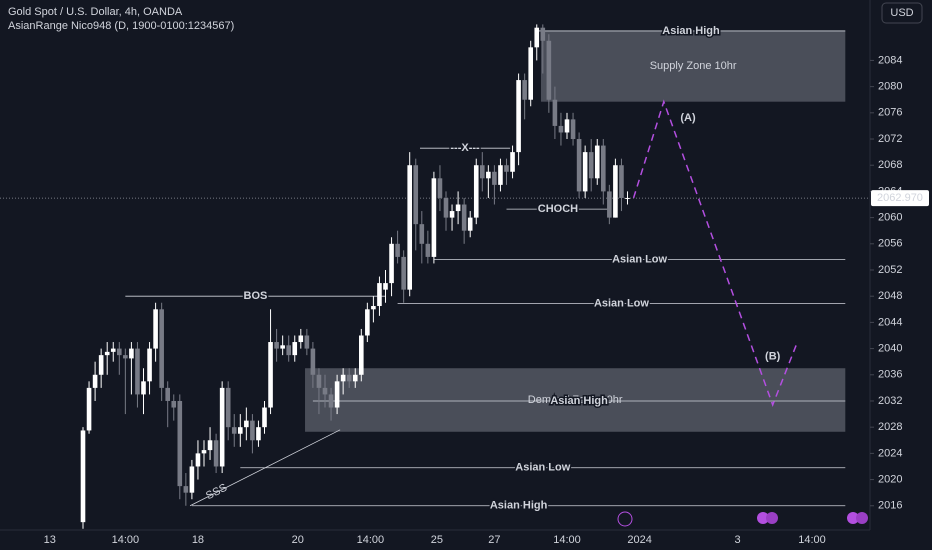 The image size is (932, 550). What do you see at coordinates (902, 13) in the screenshot?
I see `currency-button` at bounding box center [902, 13].